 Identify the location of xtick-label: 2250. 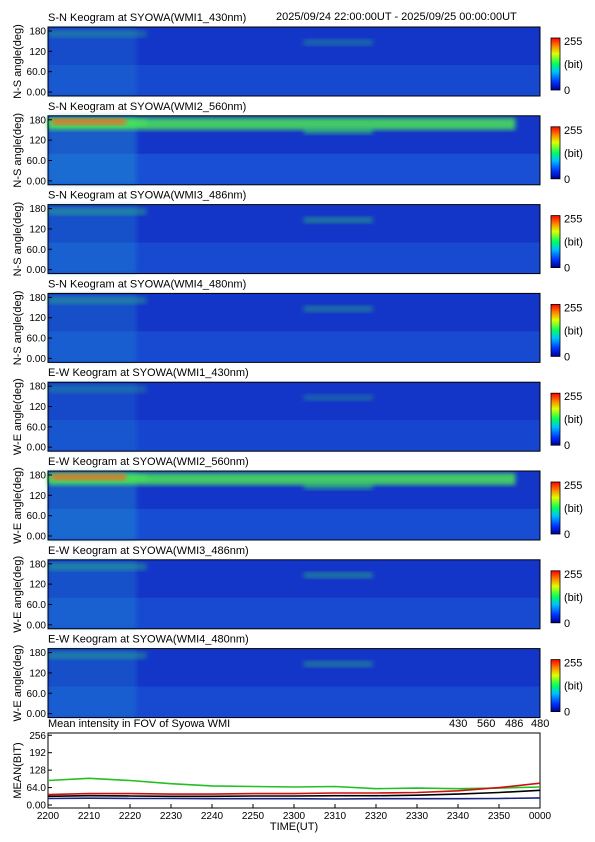
(253, 816).